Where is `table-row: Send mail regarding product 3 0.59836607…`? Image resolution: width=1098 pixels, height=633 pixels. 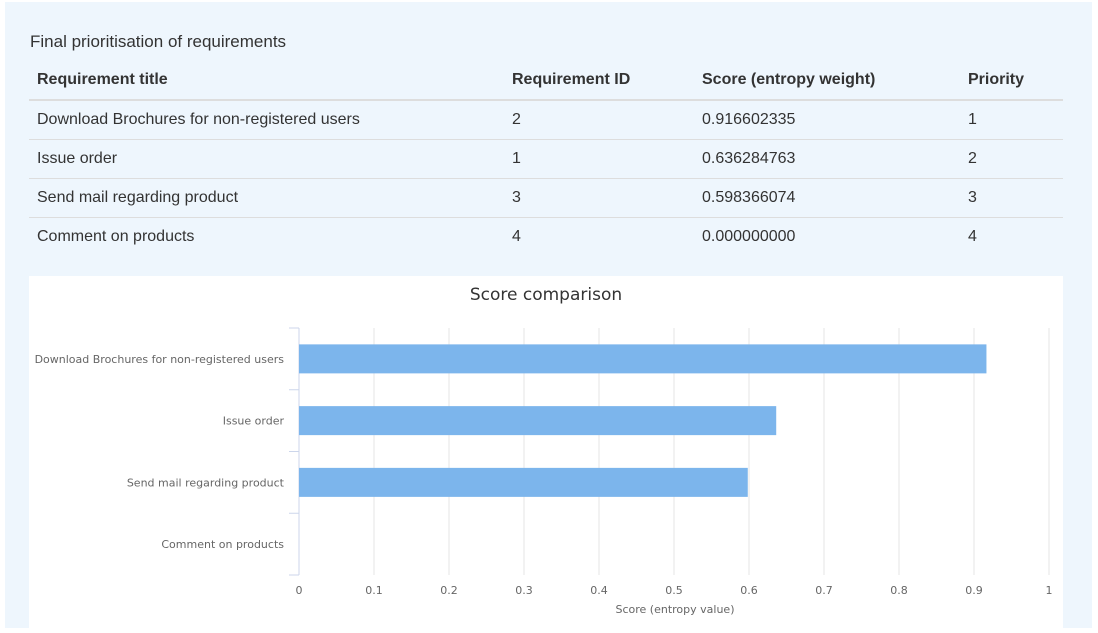 table-row: Send mail regarding product 3 0.59836607… is located at coordinates (546, 198).